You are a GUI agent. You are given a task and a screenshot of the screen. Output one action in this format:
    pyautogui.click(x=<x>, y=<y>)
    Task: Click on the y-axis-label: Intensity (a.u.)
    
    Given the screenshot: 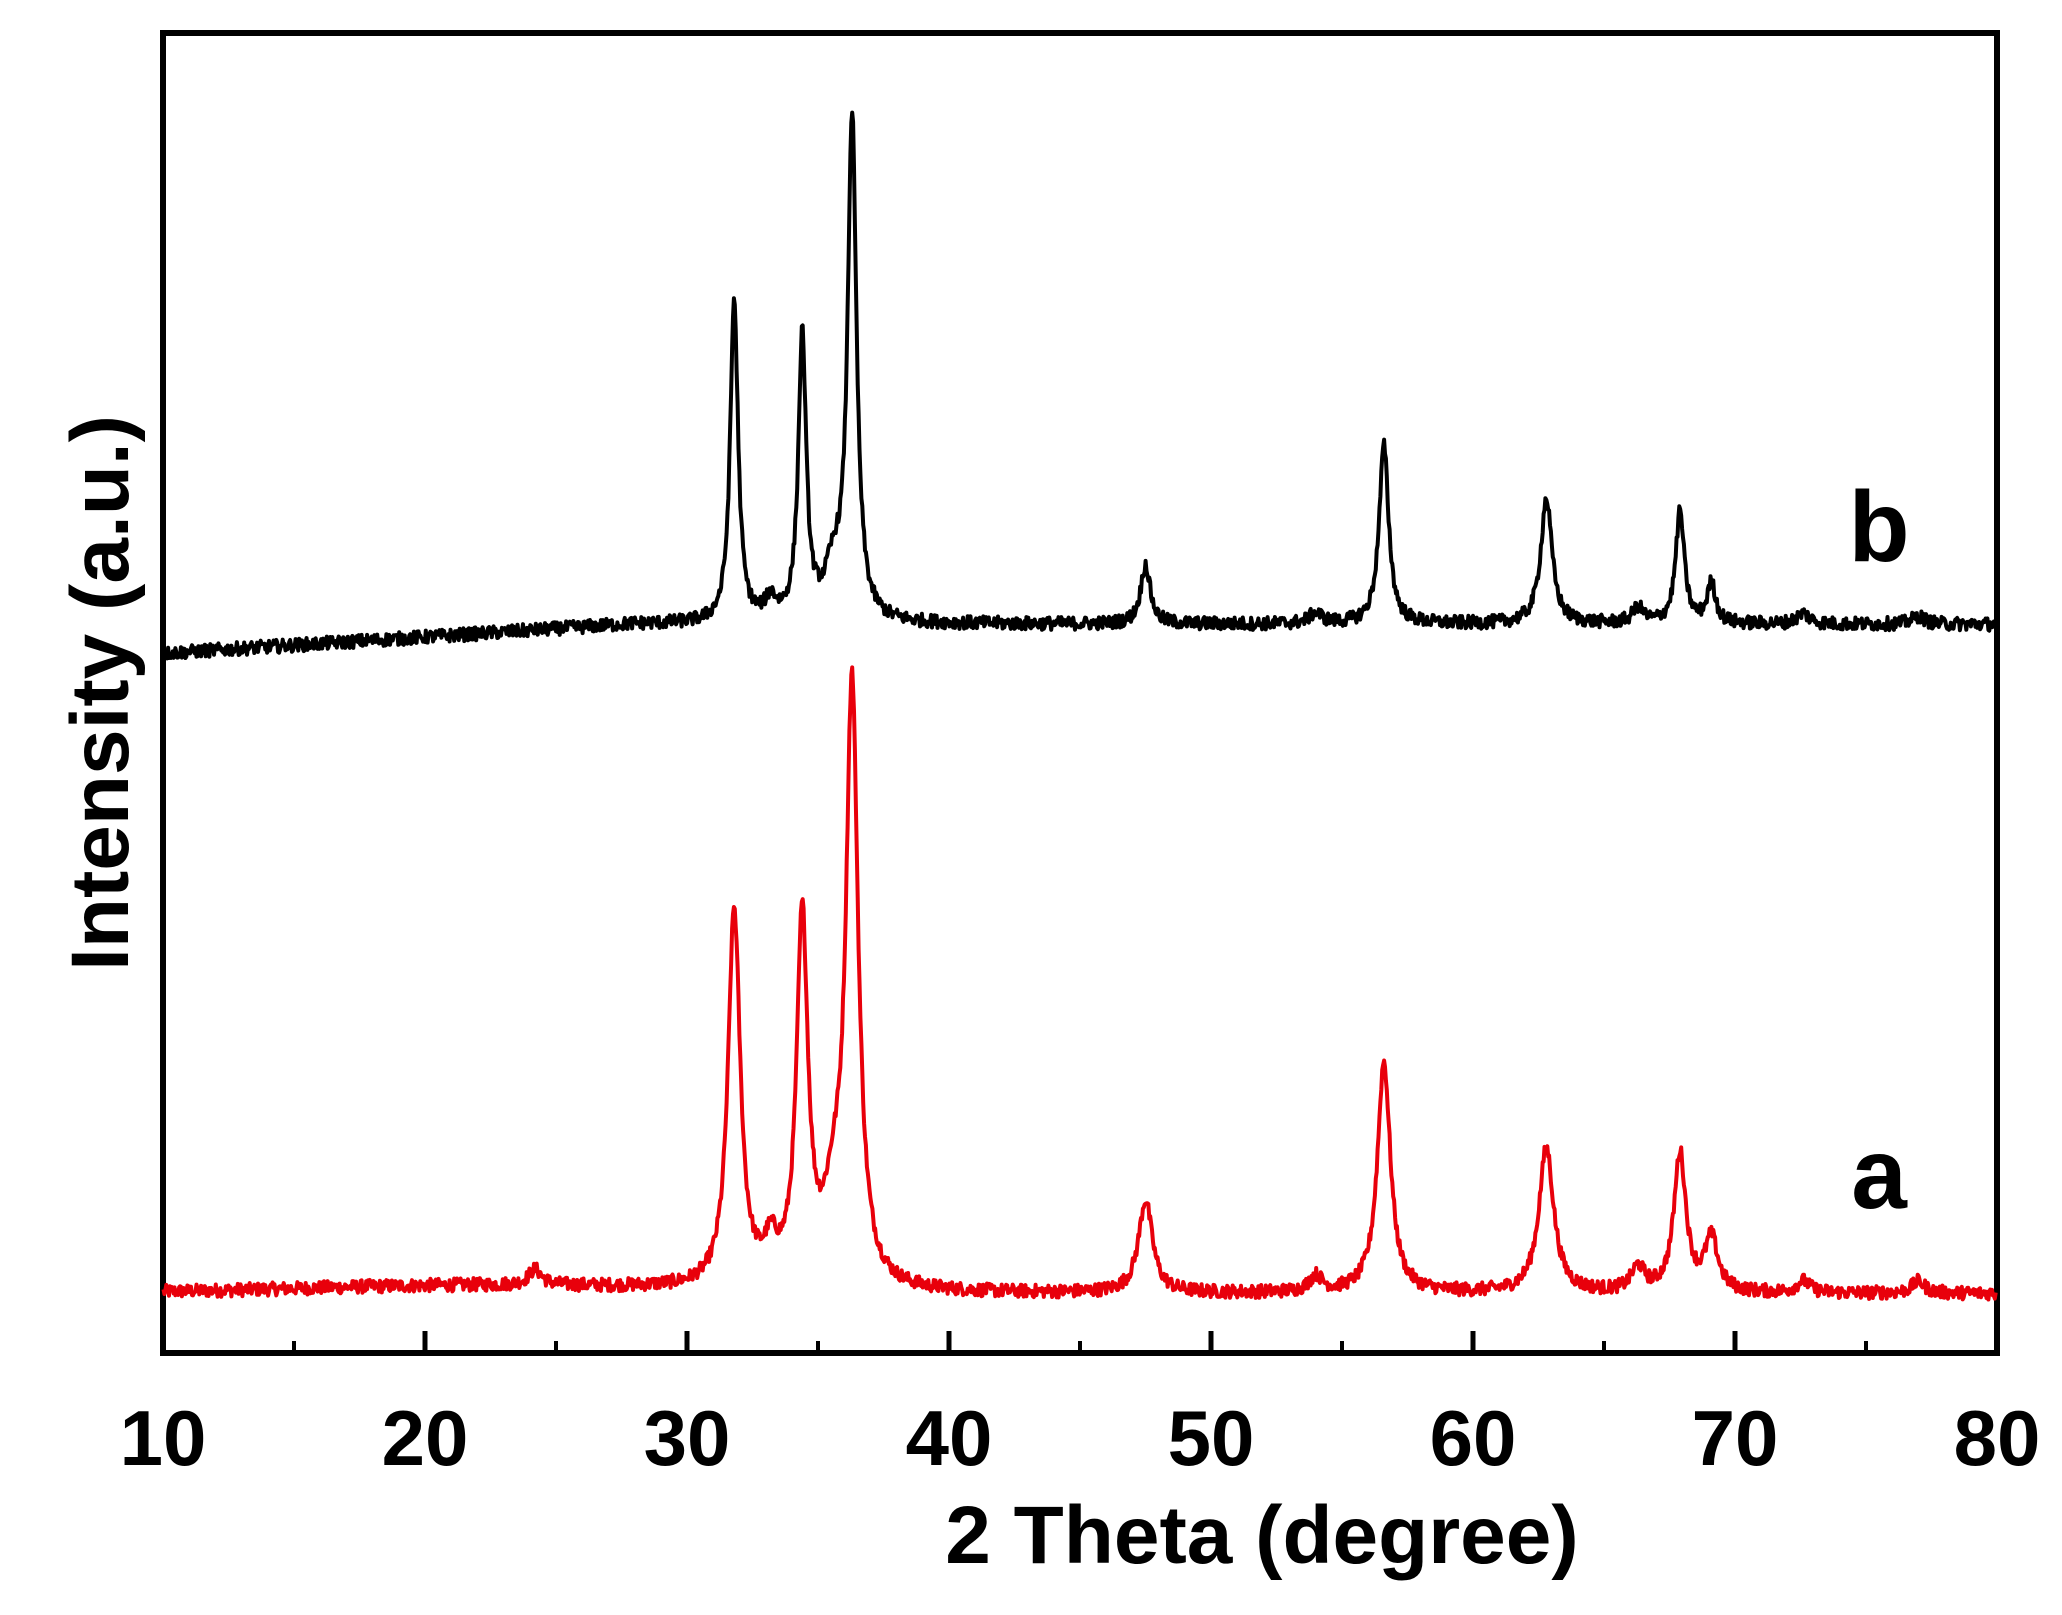 What is the action you would take?
    pyautogui.click(x=100, y=693)
    